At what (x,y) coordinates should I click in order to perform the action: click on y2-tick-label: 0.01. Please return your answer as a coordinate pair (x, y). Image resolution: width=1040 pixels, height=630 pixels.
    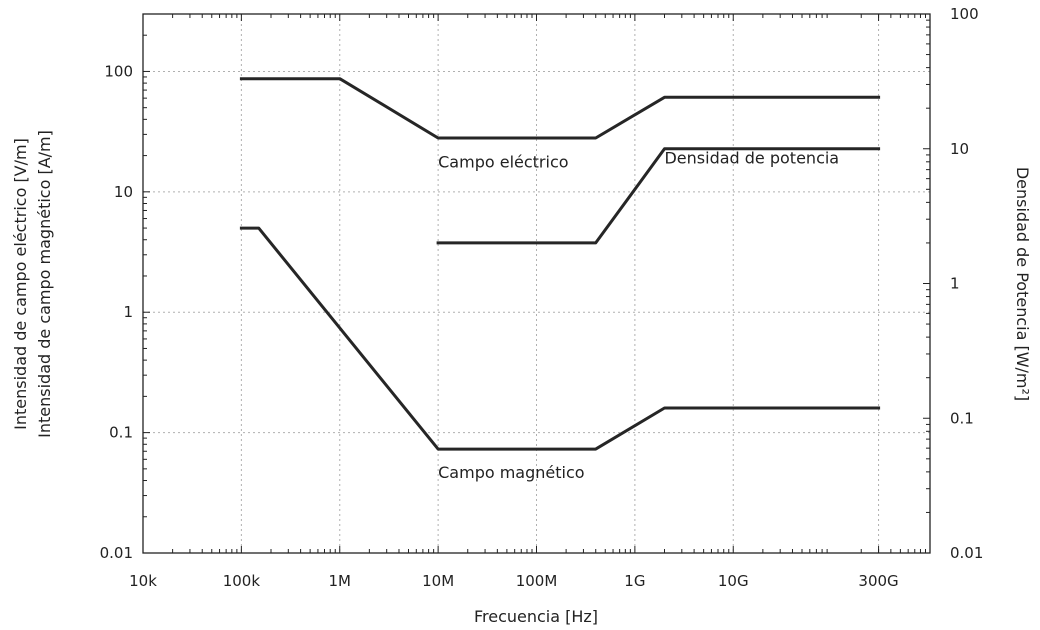
    Looking at the image, I should click on (966, 553).